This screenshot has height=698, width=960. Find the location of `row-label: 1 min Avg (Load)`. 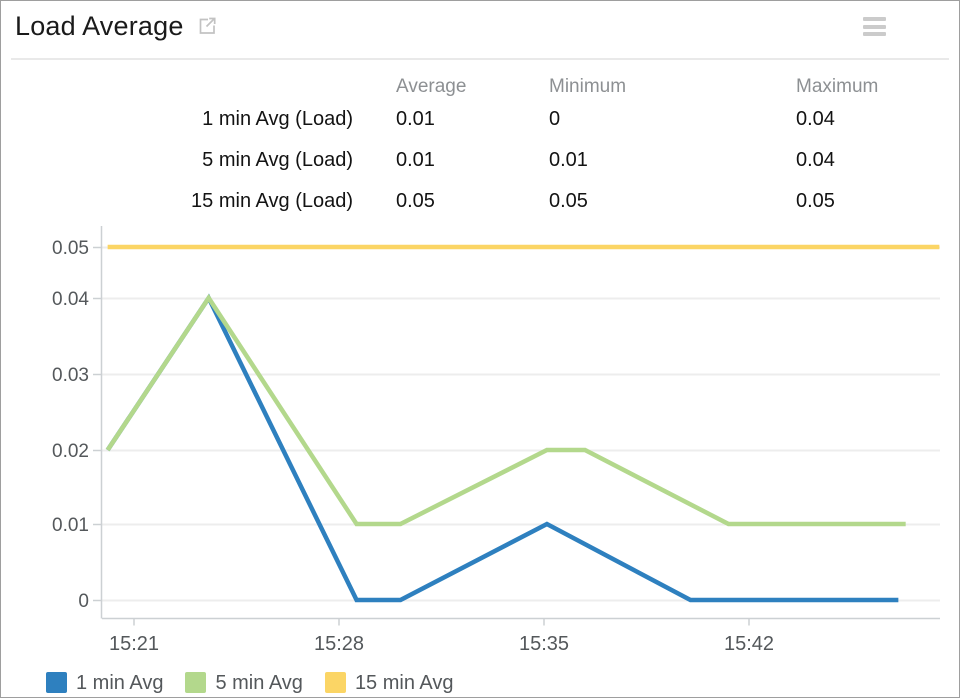

row-label: 1 min Avg (Load) is located at coordinates (277, 119).